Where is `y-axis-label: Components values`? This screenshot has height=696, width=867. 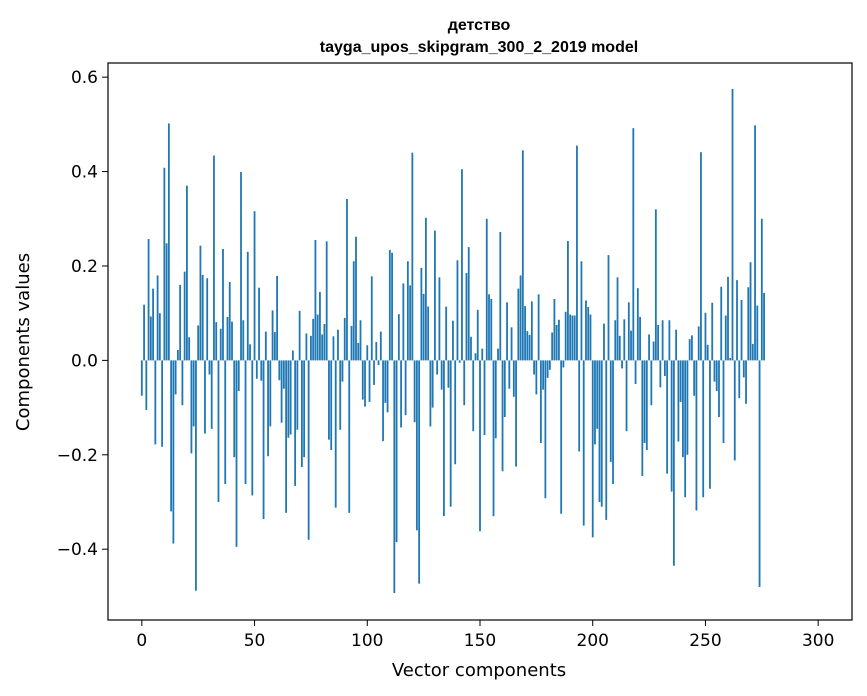
y-axis-label: Components values is located at coordinates (23, 342).